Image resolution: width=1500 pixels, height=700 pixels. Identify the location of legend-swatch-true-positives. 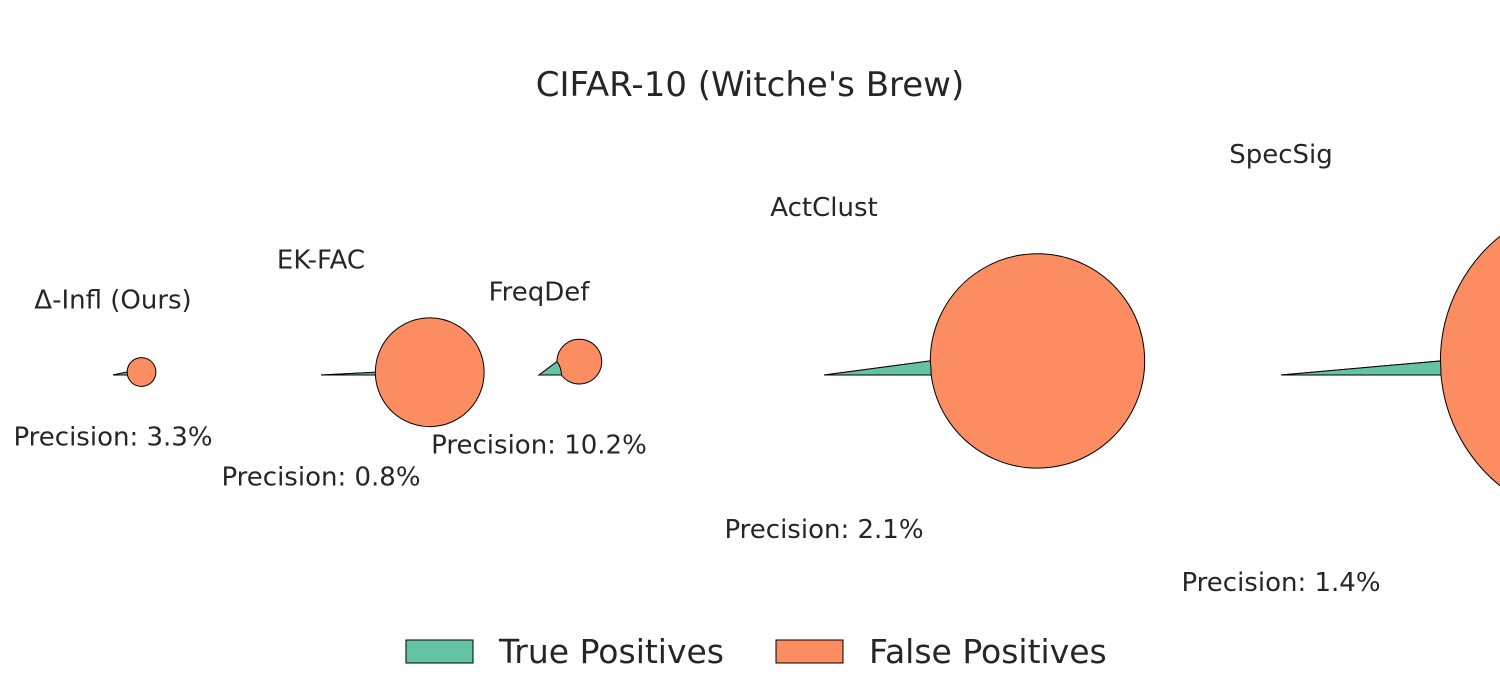
(439, 651).